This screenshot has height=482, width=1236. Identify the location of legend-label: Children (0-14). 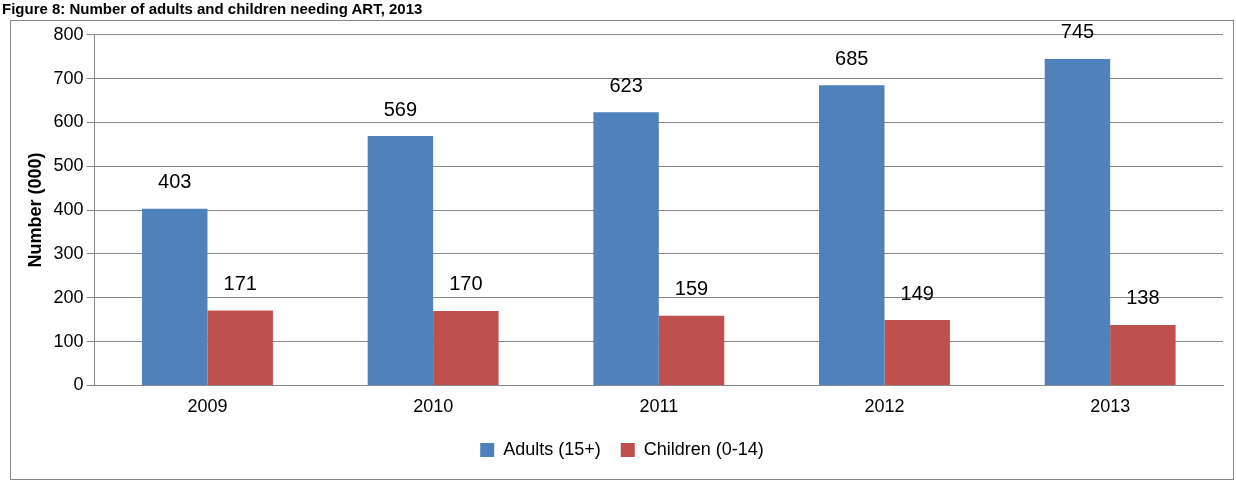
(703, 448).